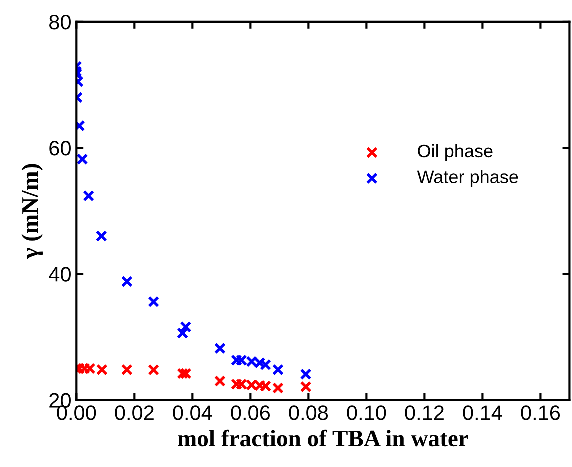  What do you see at coordinates (60, 274) in the screenshot?
I see `y-tick-label: 40` at bounding box center [60, 274].